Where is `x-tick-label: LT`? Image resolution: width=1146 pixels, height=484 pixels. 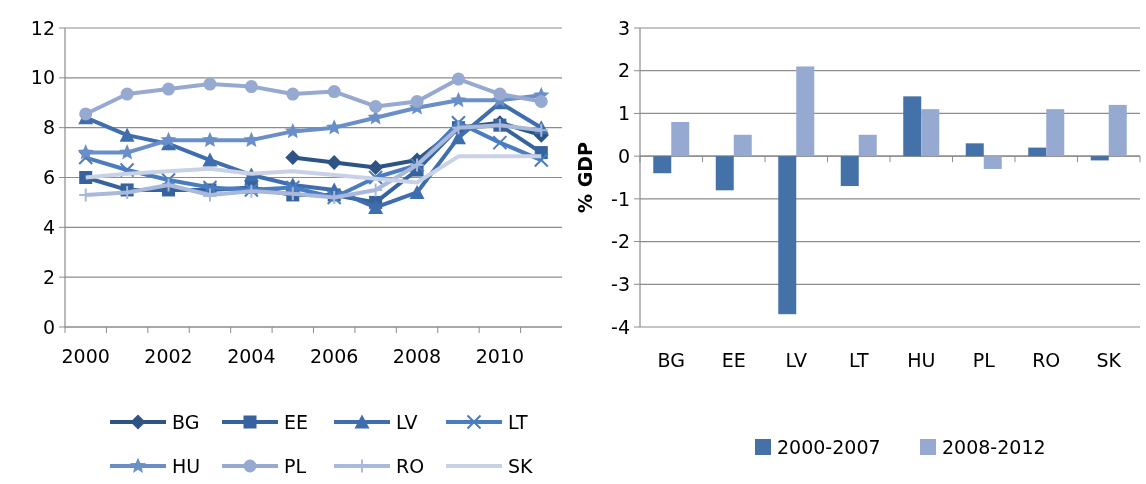 x-tick-label: LT is located at coordinates (858, 360).